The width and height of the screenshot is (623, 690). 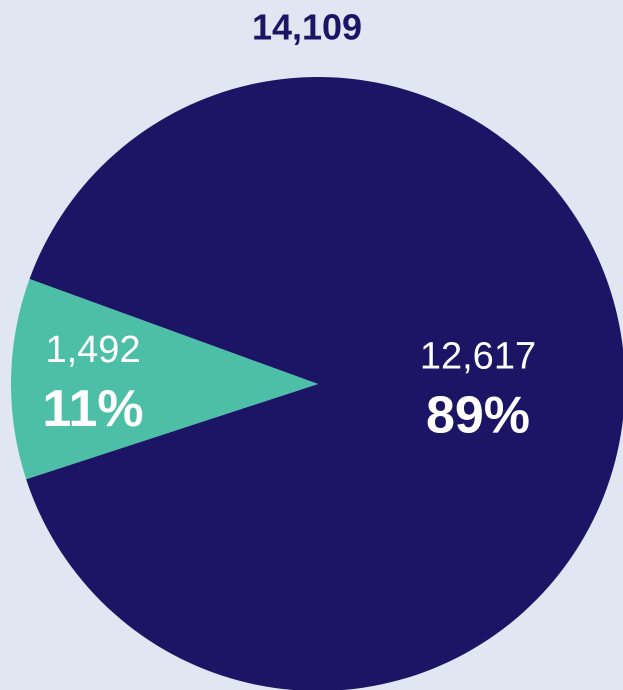 What do you see at coordinates (92, 409) in the screenshot?
I see `percent-label: 11%` at bounding box center [92, 409].